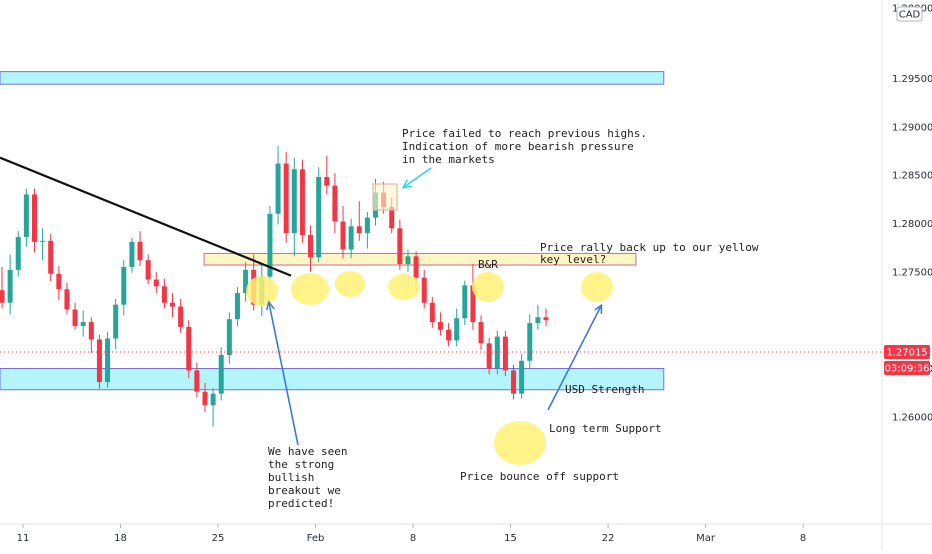 Image resolution: width=932 pixels, height=554 pixels. I want to click on annotation-line: We have seen, so click(307, 451).